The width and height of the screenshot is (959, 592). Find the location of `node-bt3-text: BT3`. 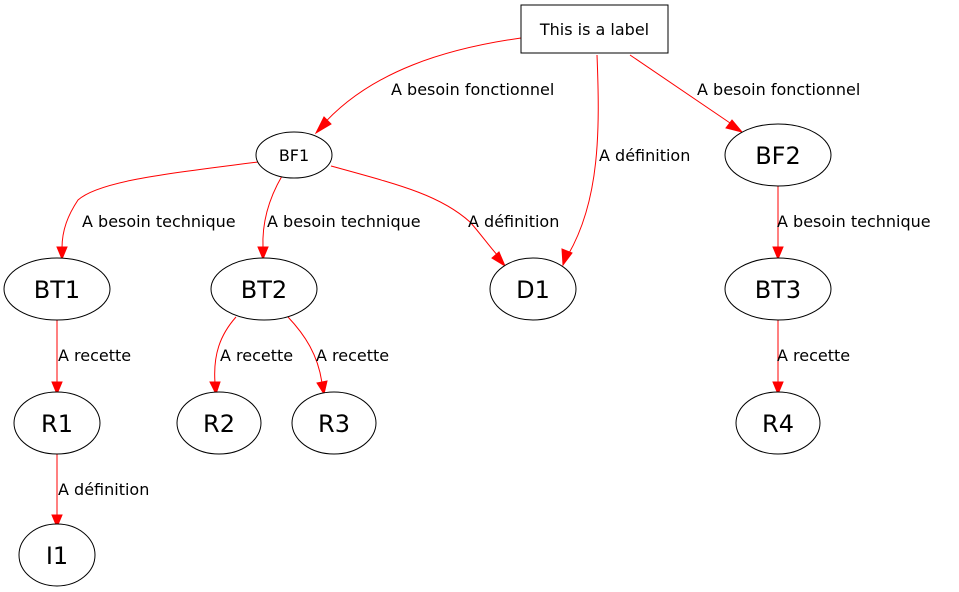

node-bt3-text: BT3 is located at coordinates (778, 290).